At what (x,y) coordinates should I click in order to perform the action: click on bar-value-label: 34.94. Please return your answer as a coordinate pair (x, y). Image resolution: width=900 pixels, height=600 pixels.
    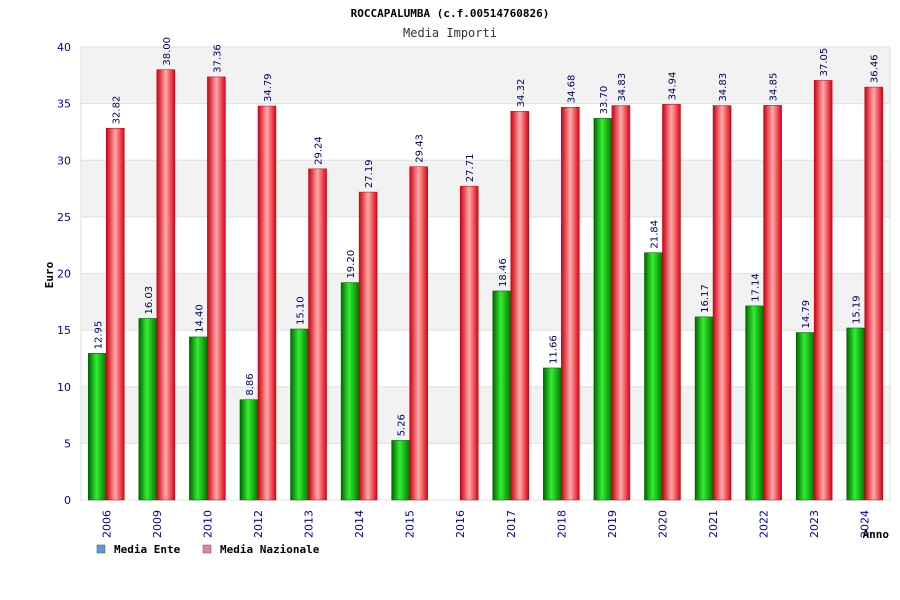
    Looking at the image, I should click on (672, 86).